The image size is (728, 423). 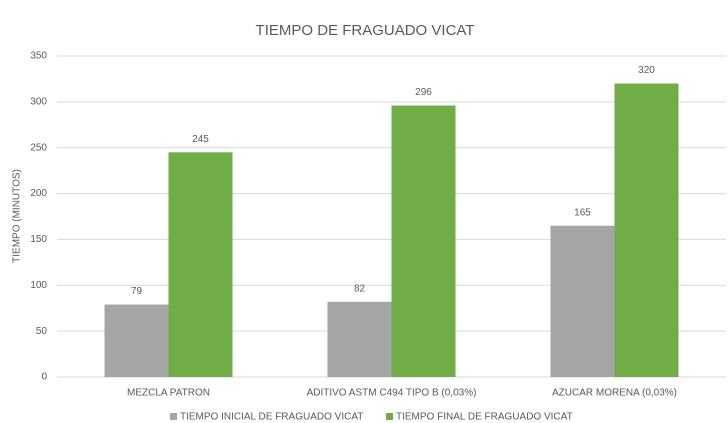 What do you see at coordinates (365, 30) in the screenshot?
I see `chart-title: TIEMPO DE FRAGUADO VICAT` at bounding box center [365, 30].